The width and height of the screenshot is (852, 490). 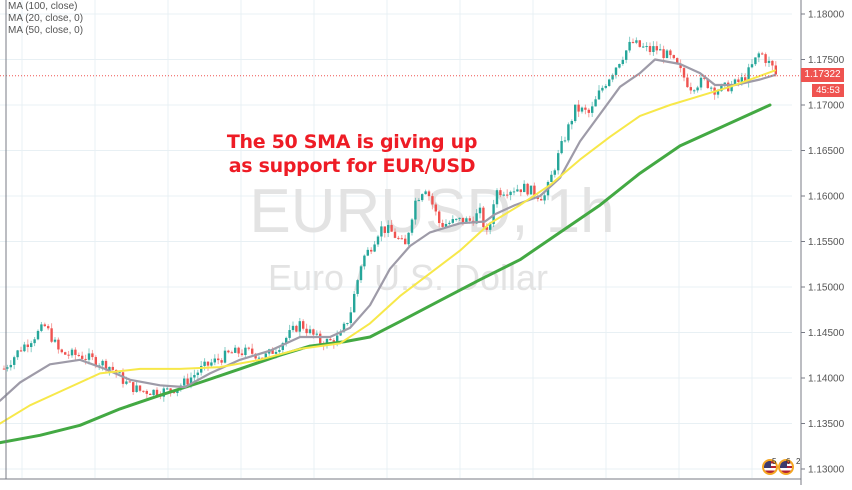 I want to click on svg-text: EURUSD, 1h, so click(x=431, y=211).